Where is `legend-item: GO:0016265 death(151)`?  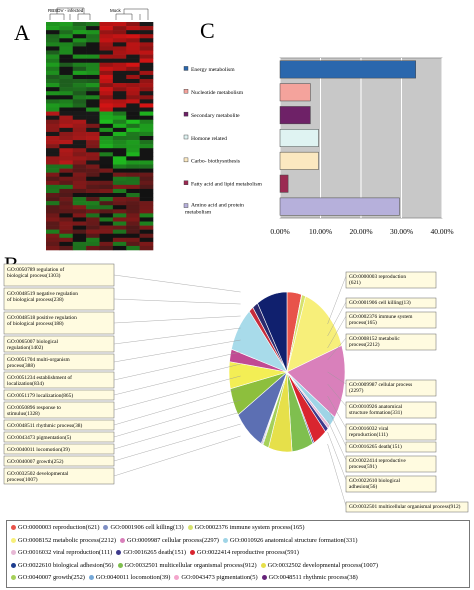 legend-item: GO:0016265 death(151) is located at coordinates (151, 552).